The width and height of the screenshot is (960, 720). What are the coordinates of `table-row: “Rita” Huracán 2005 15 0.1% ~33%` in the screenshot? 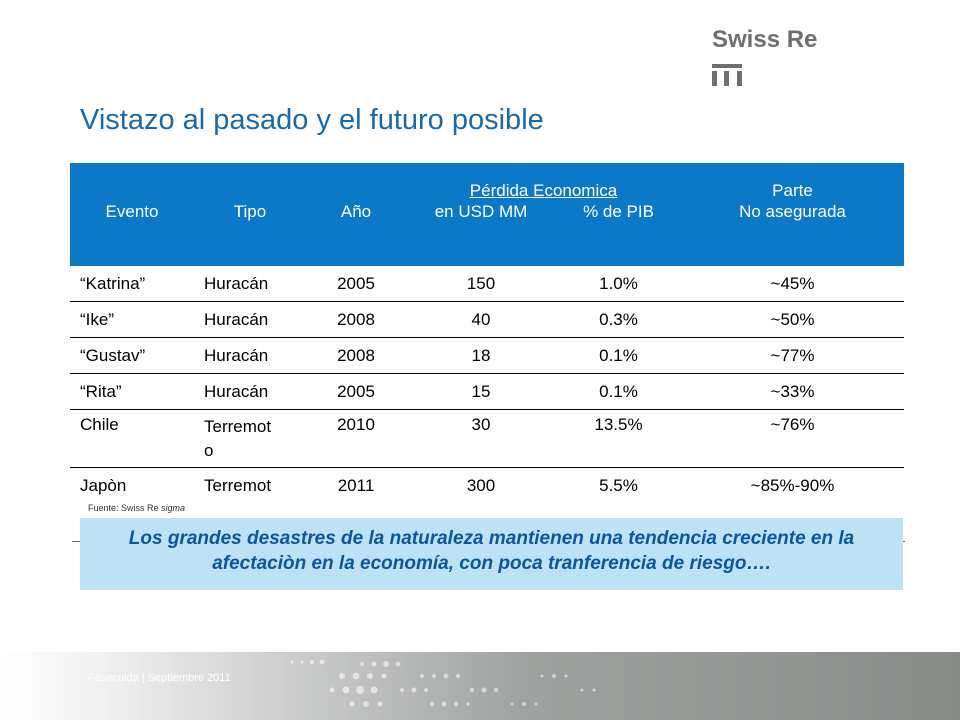 It's located at (487, 391).